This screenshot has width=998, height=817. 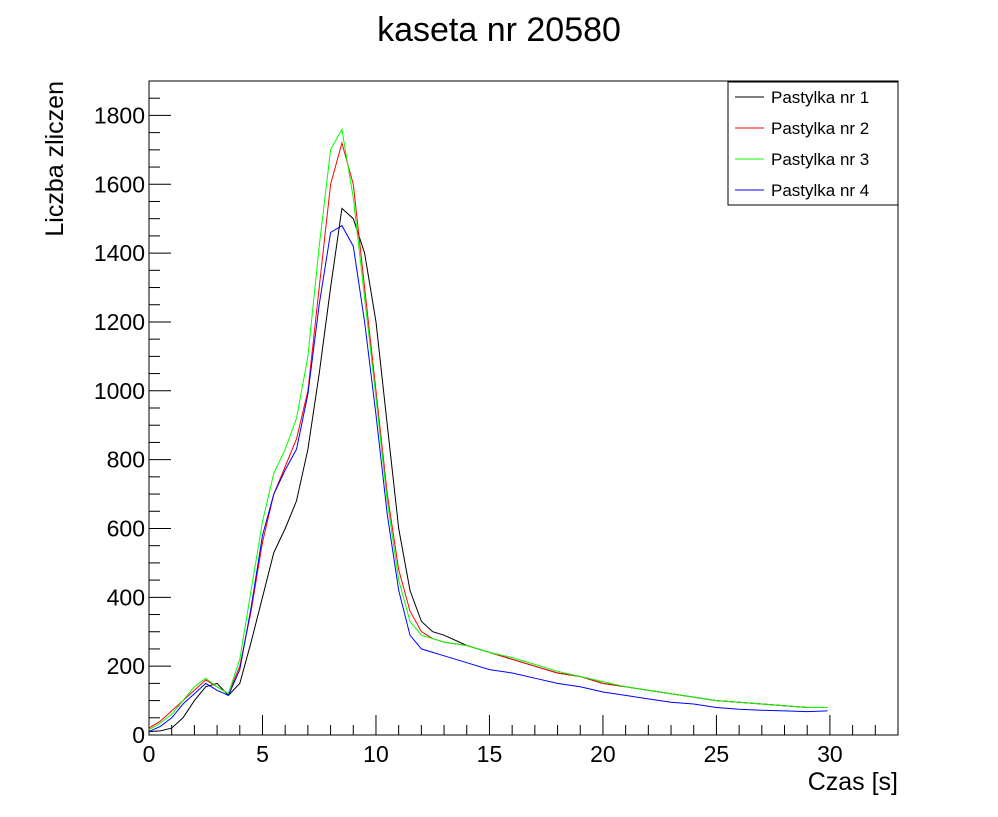 I want to click on y-tick-label: 200, so click(x=126, y=666).